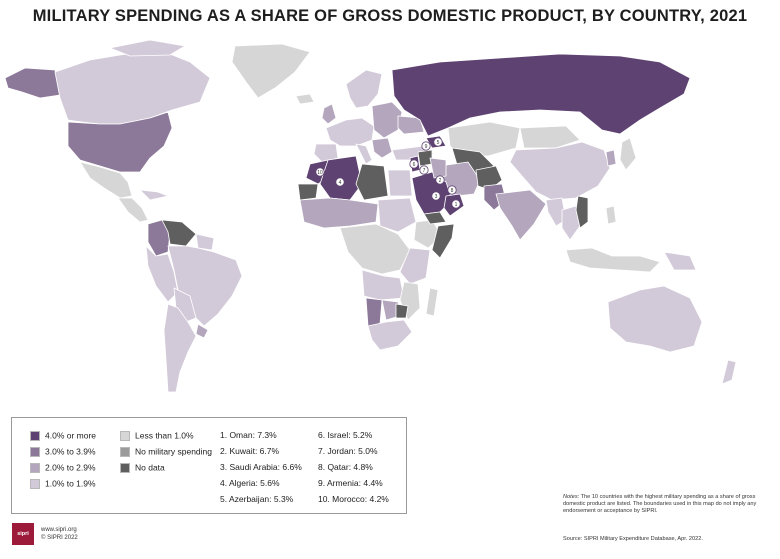  Describe the element at coordinates (571, 497) in the screenshot. I see `notes-label: Notes:` at that location.